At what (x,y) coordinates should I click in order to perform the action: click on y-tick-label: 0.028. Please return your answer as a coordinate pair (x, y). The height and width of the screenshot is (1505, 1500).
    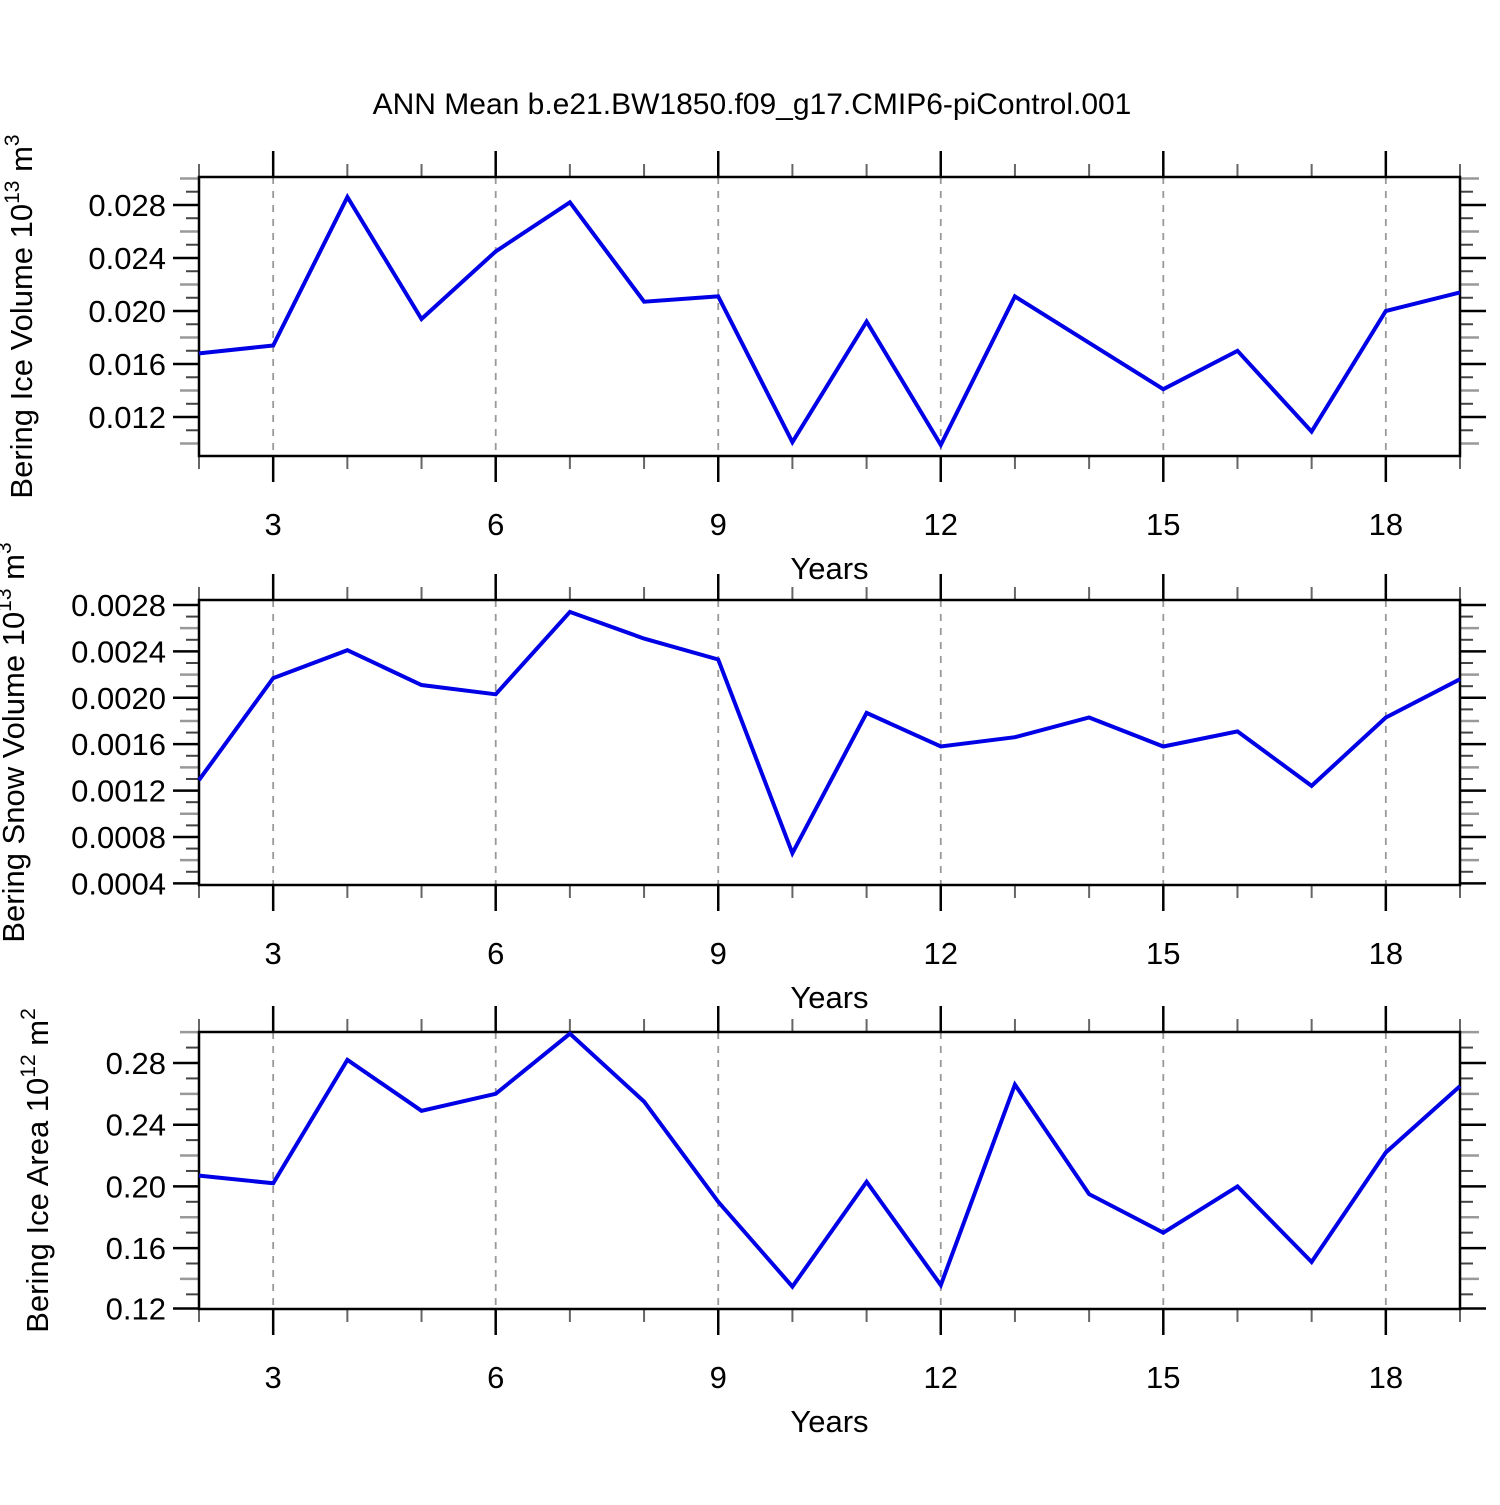
    Looking at the image, I should click on (127, 205).